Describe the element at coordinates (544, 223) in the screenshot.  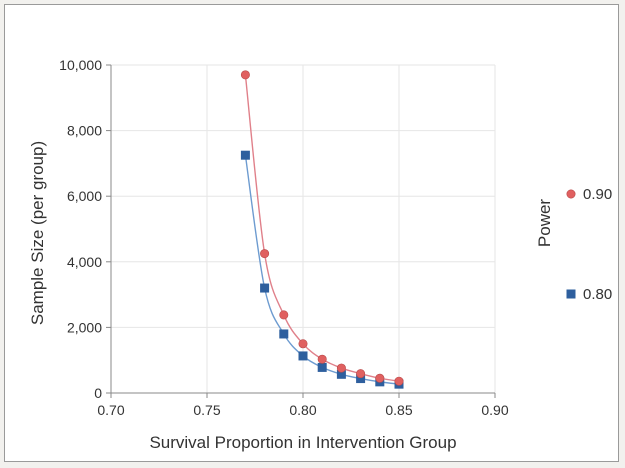
I see `legend-title: Power` at that location.